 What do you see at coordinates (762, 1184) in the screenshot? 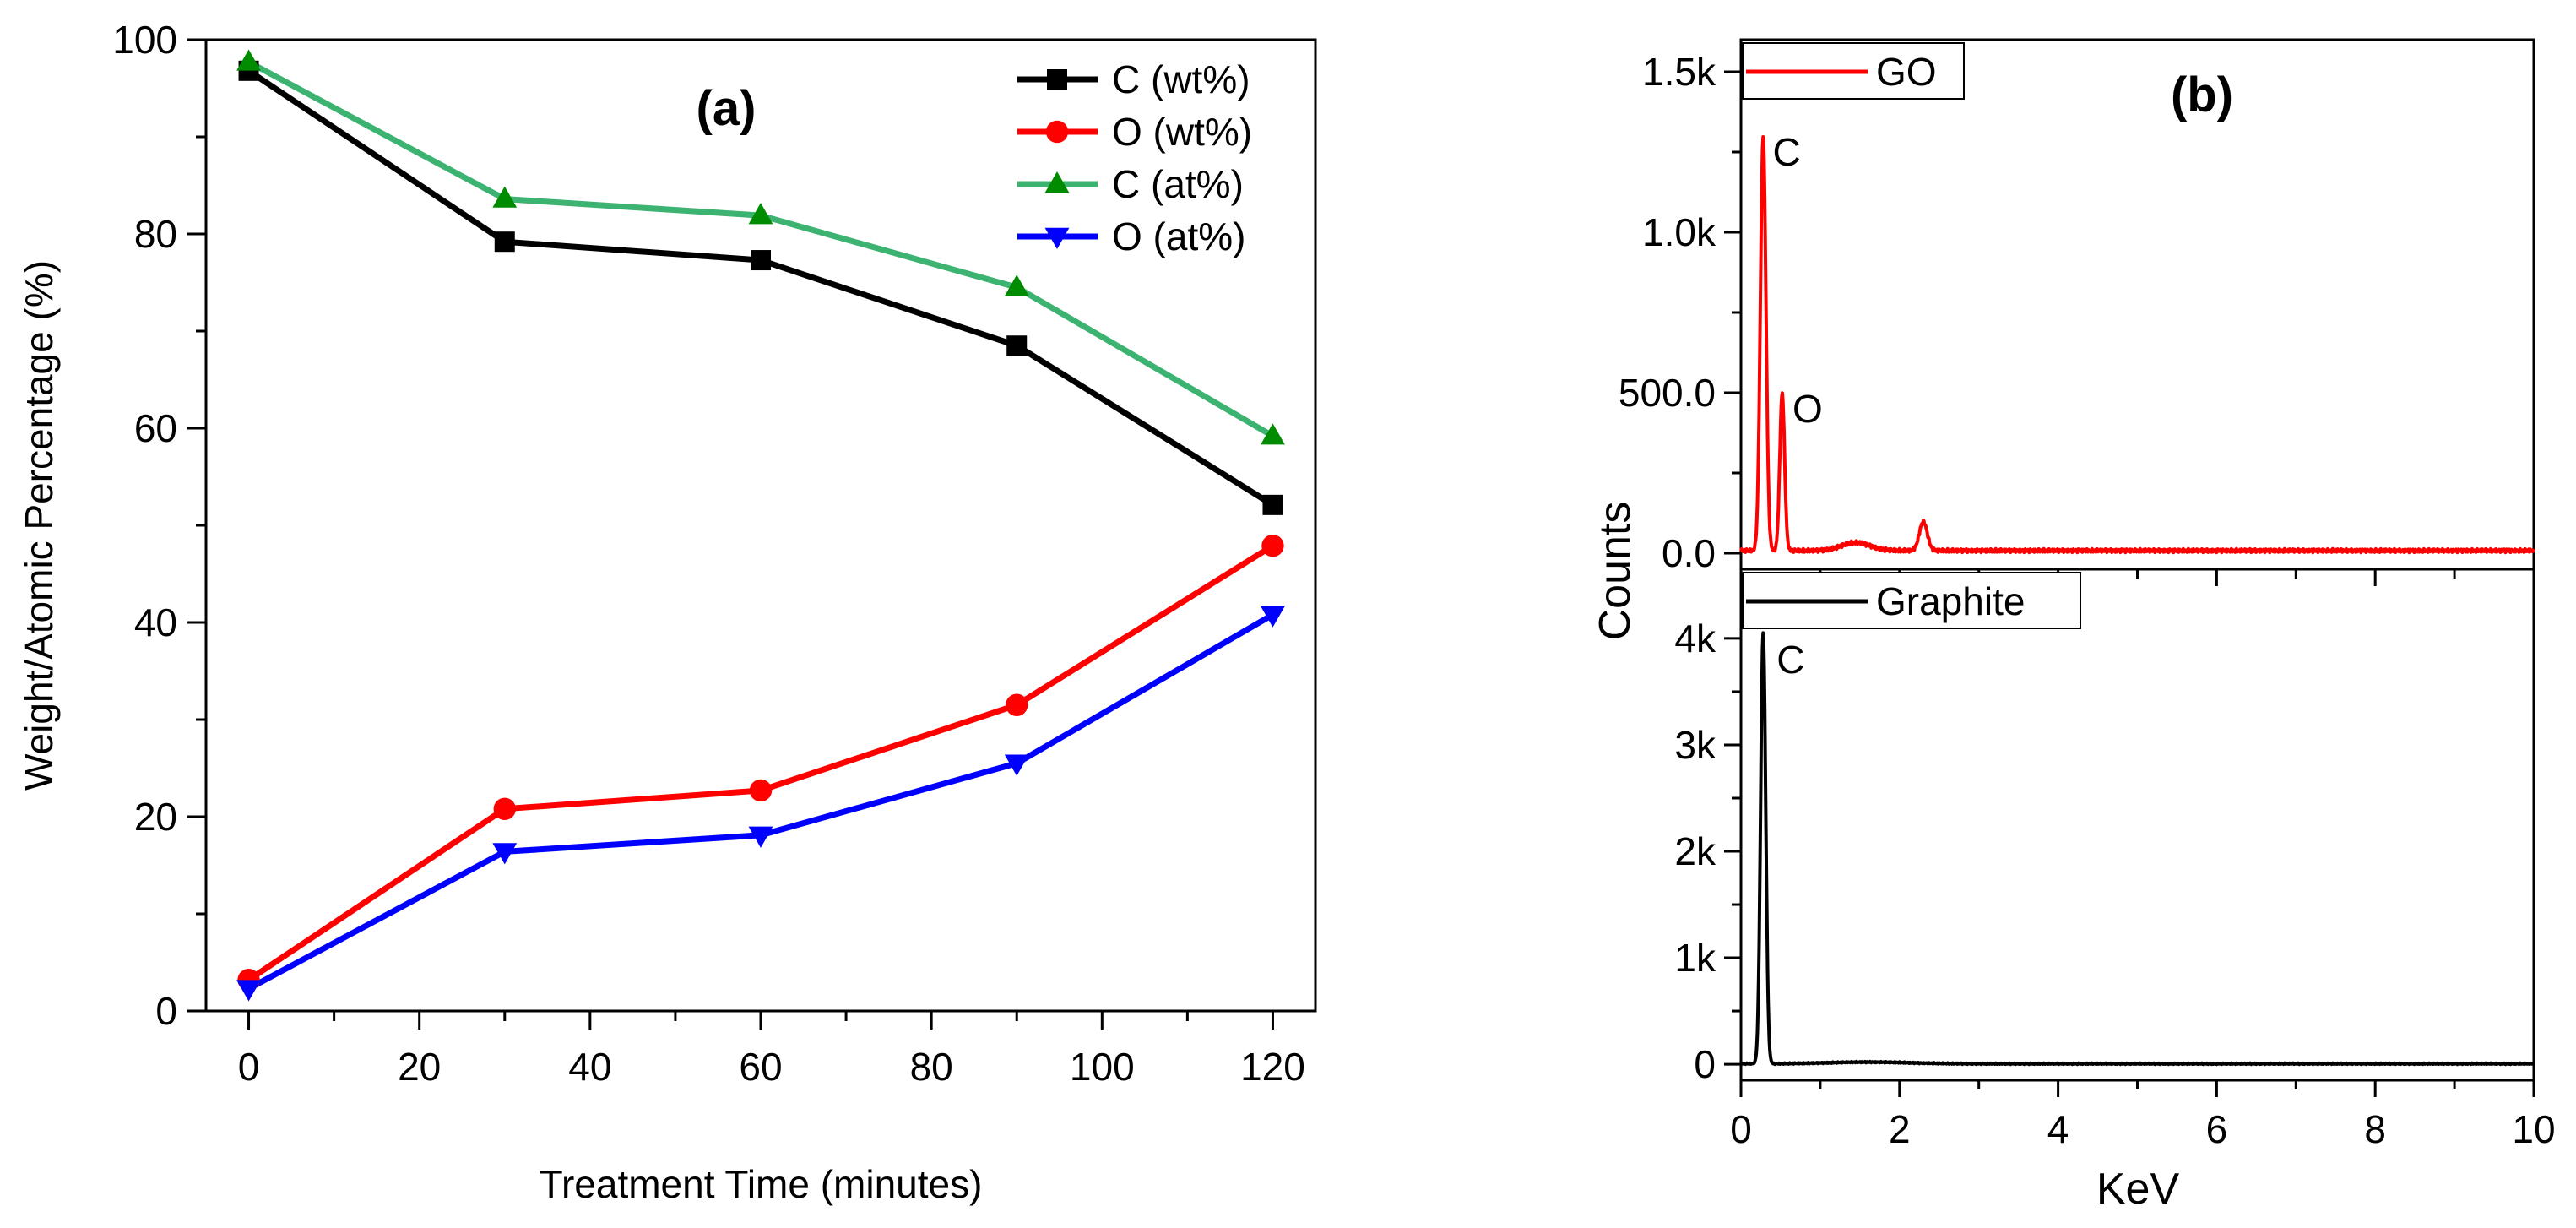
I see `chart-a-x-axis-label: Treatment Time (minutes)` at bounding box center [762, 1184].